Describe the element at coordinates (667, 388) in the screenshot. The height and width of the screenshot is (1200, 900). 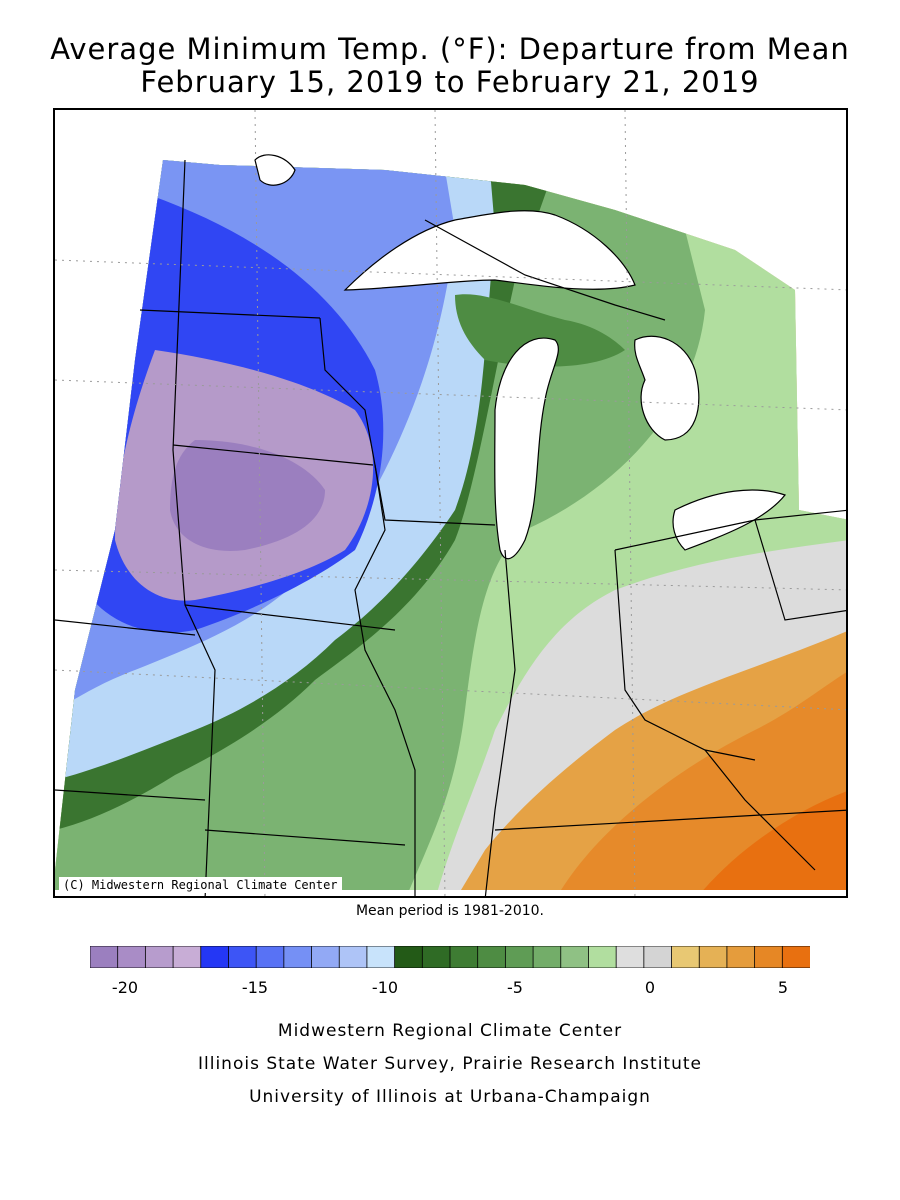
I see `lake-huron` at that location.